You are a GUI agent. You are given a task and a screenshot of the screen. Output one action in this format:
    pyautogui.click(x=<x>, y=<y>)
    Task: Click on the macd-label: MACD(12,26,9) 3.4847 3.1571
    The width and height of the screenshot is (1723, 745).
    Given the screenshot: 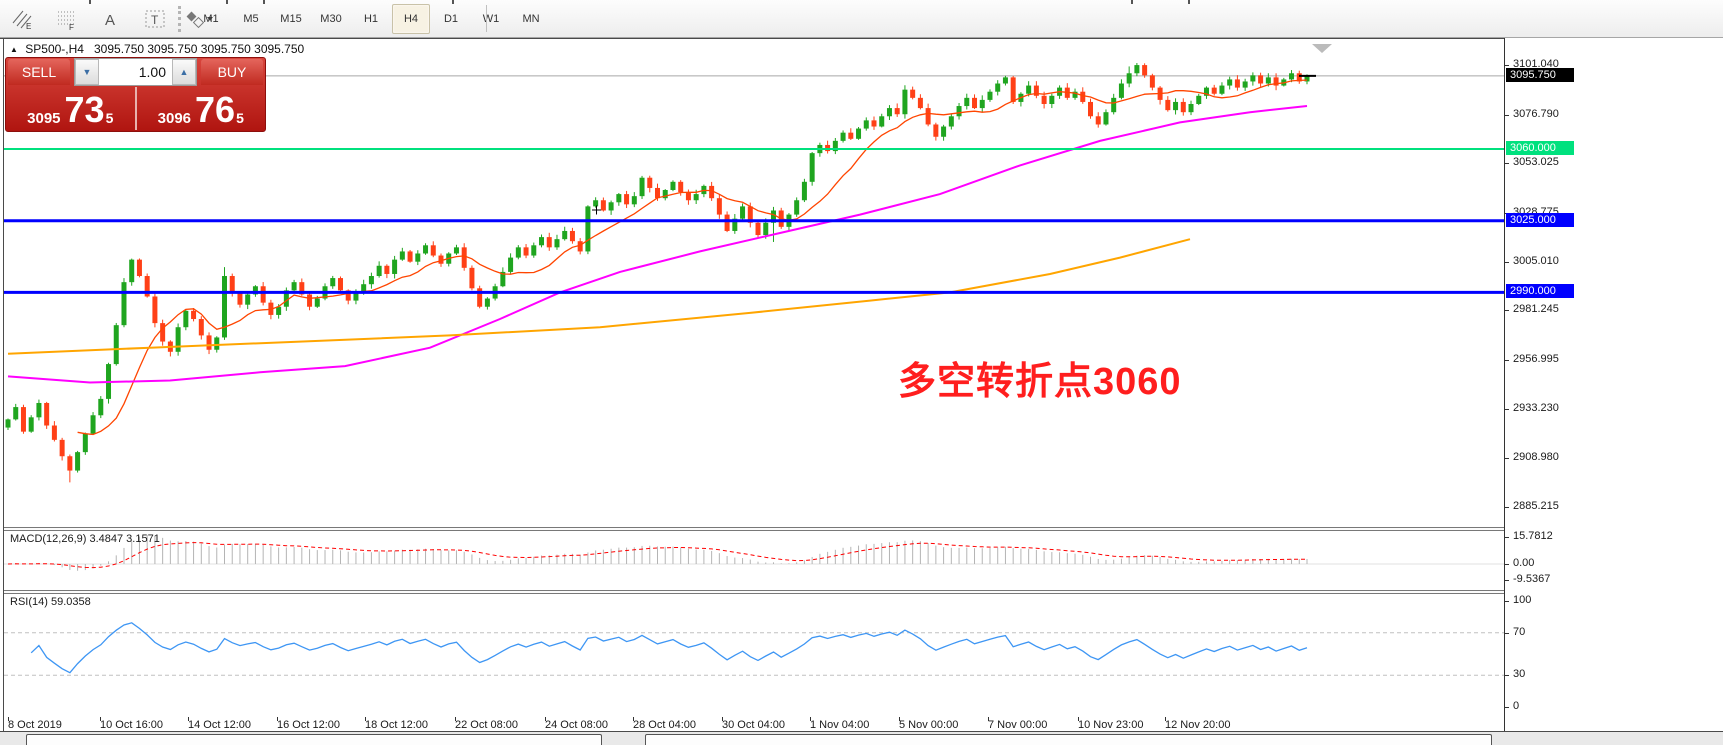 What is the action you would take?
    pyautogui.click(x=85, y=539)
    